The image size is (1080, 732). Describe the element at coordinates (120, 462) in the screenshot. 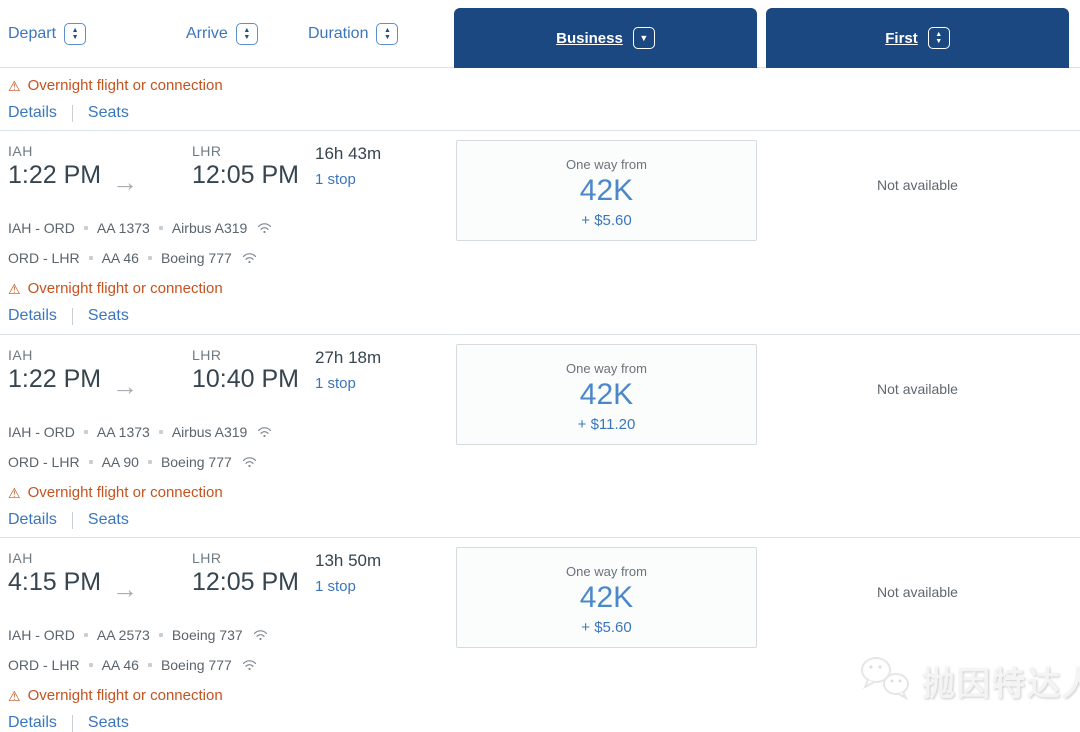

I see `segment-flight-number: AA 90` at that location.